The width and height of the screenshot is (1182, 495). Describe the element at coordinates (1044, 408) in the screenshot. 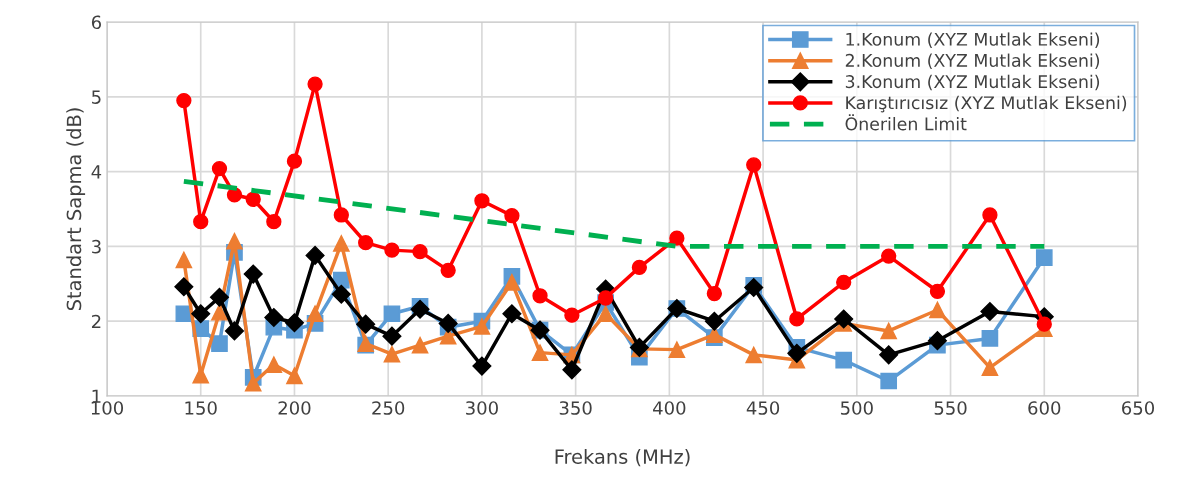

I see `x-tick-label: 600` at that location.